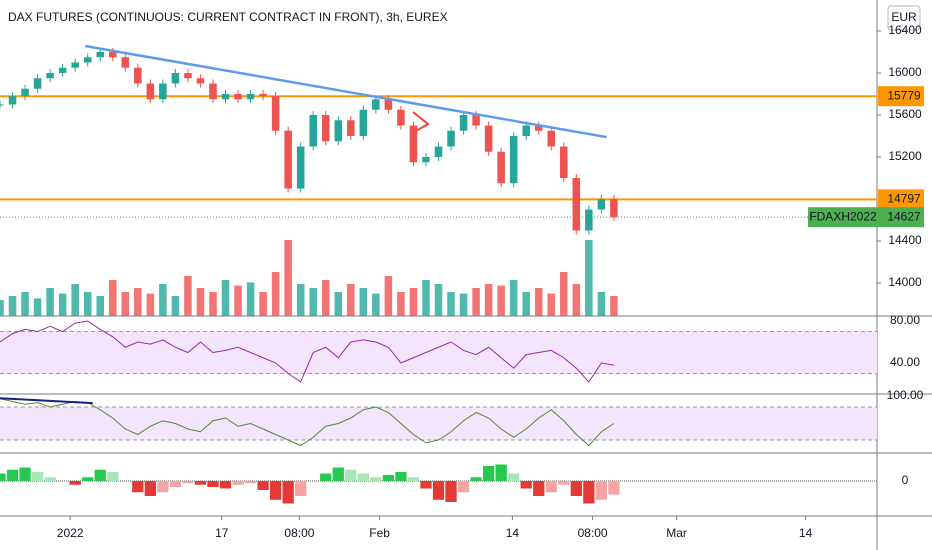 Image resolution: width=932 pixels, height=550 pixels. What do you see at coordinates (904, 216) in the screenshot?
I see `last-price-label: 14627` at bounding box center [904, 216].